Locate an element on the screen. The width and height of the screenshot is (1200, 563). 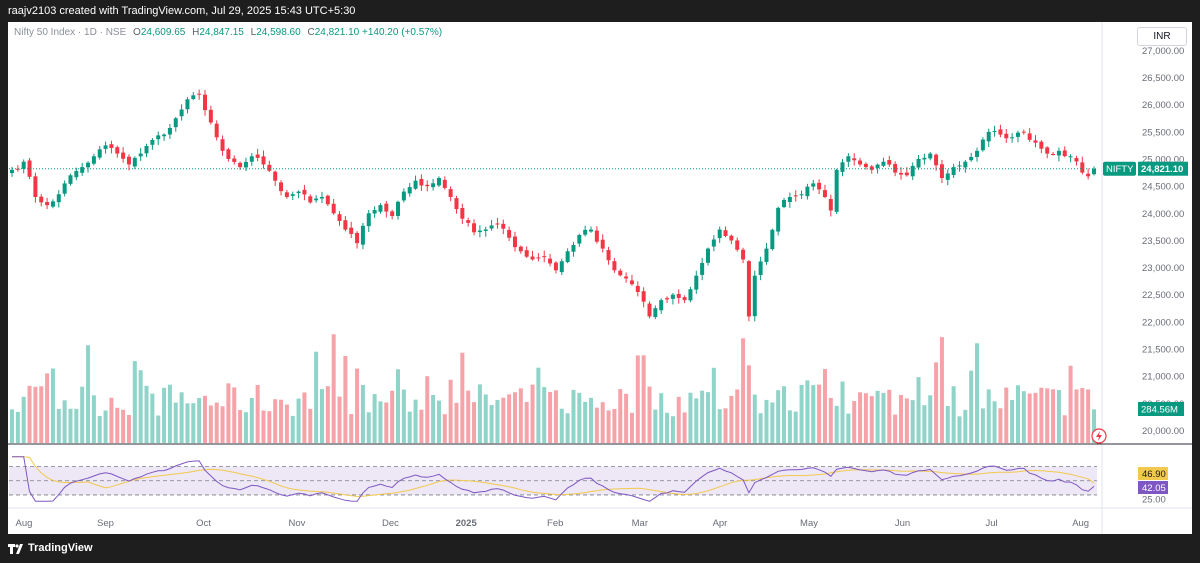
symbol-title: Nifty 50 Index · 1D · NSE is located at coordinates (70, 32).